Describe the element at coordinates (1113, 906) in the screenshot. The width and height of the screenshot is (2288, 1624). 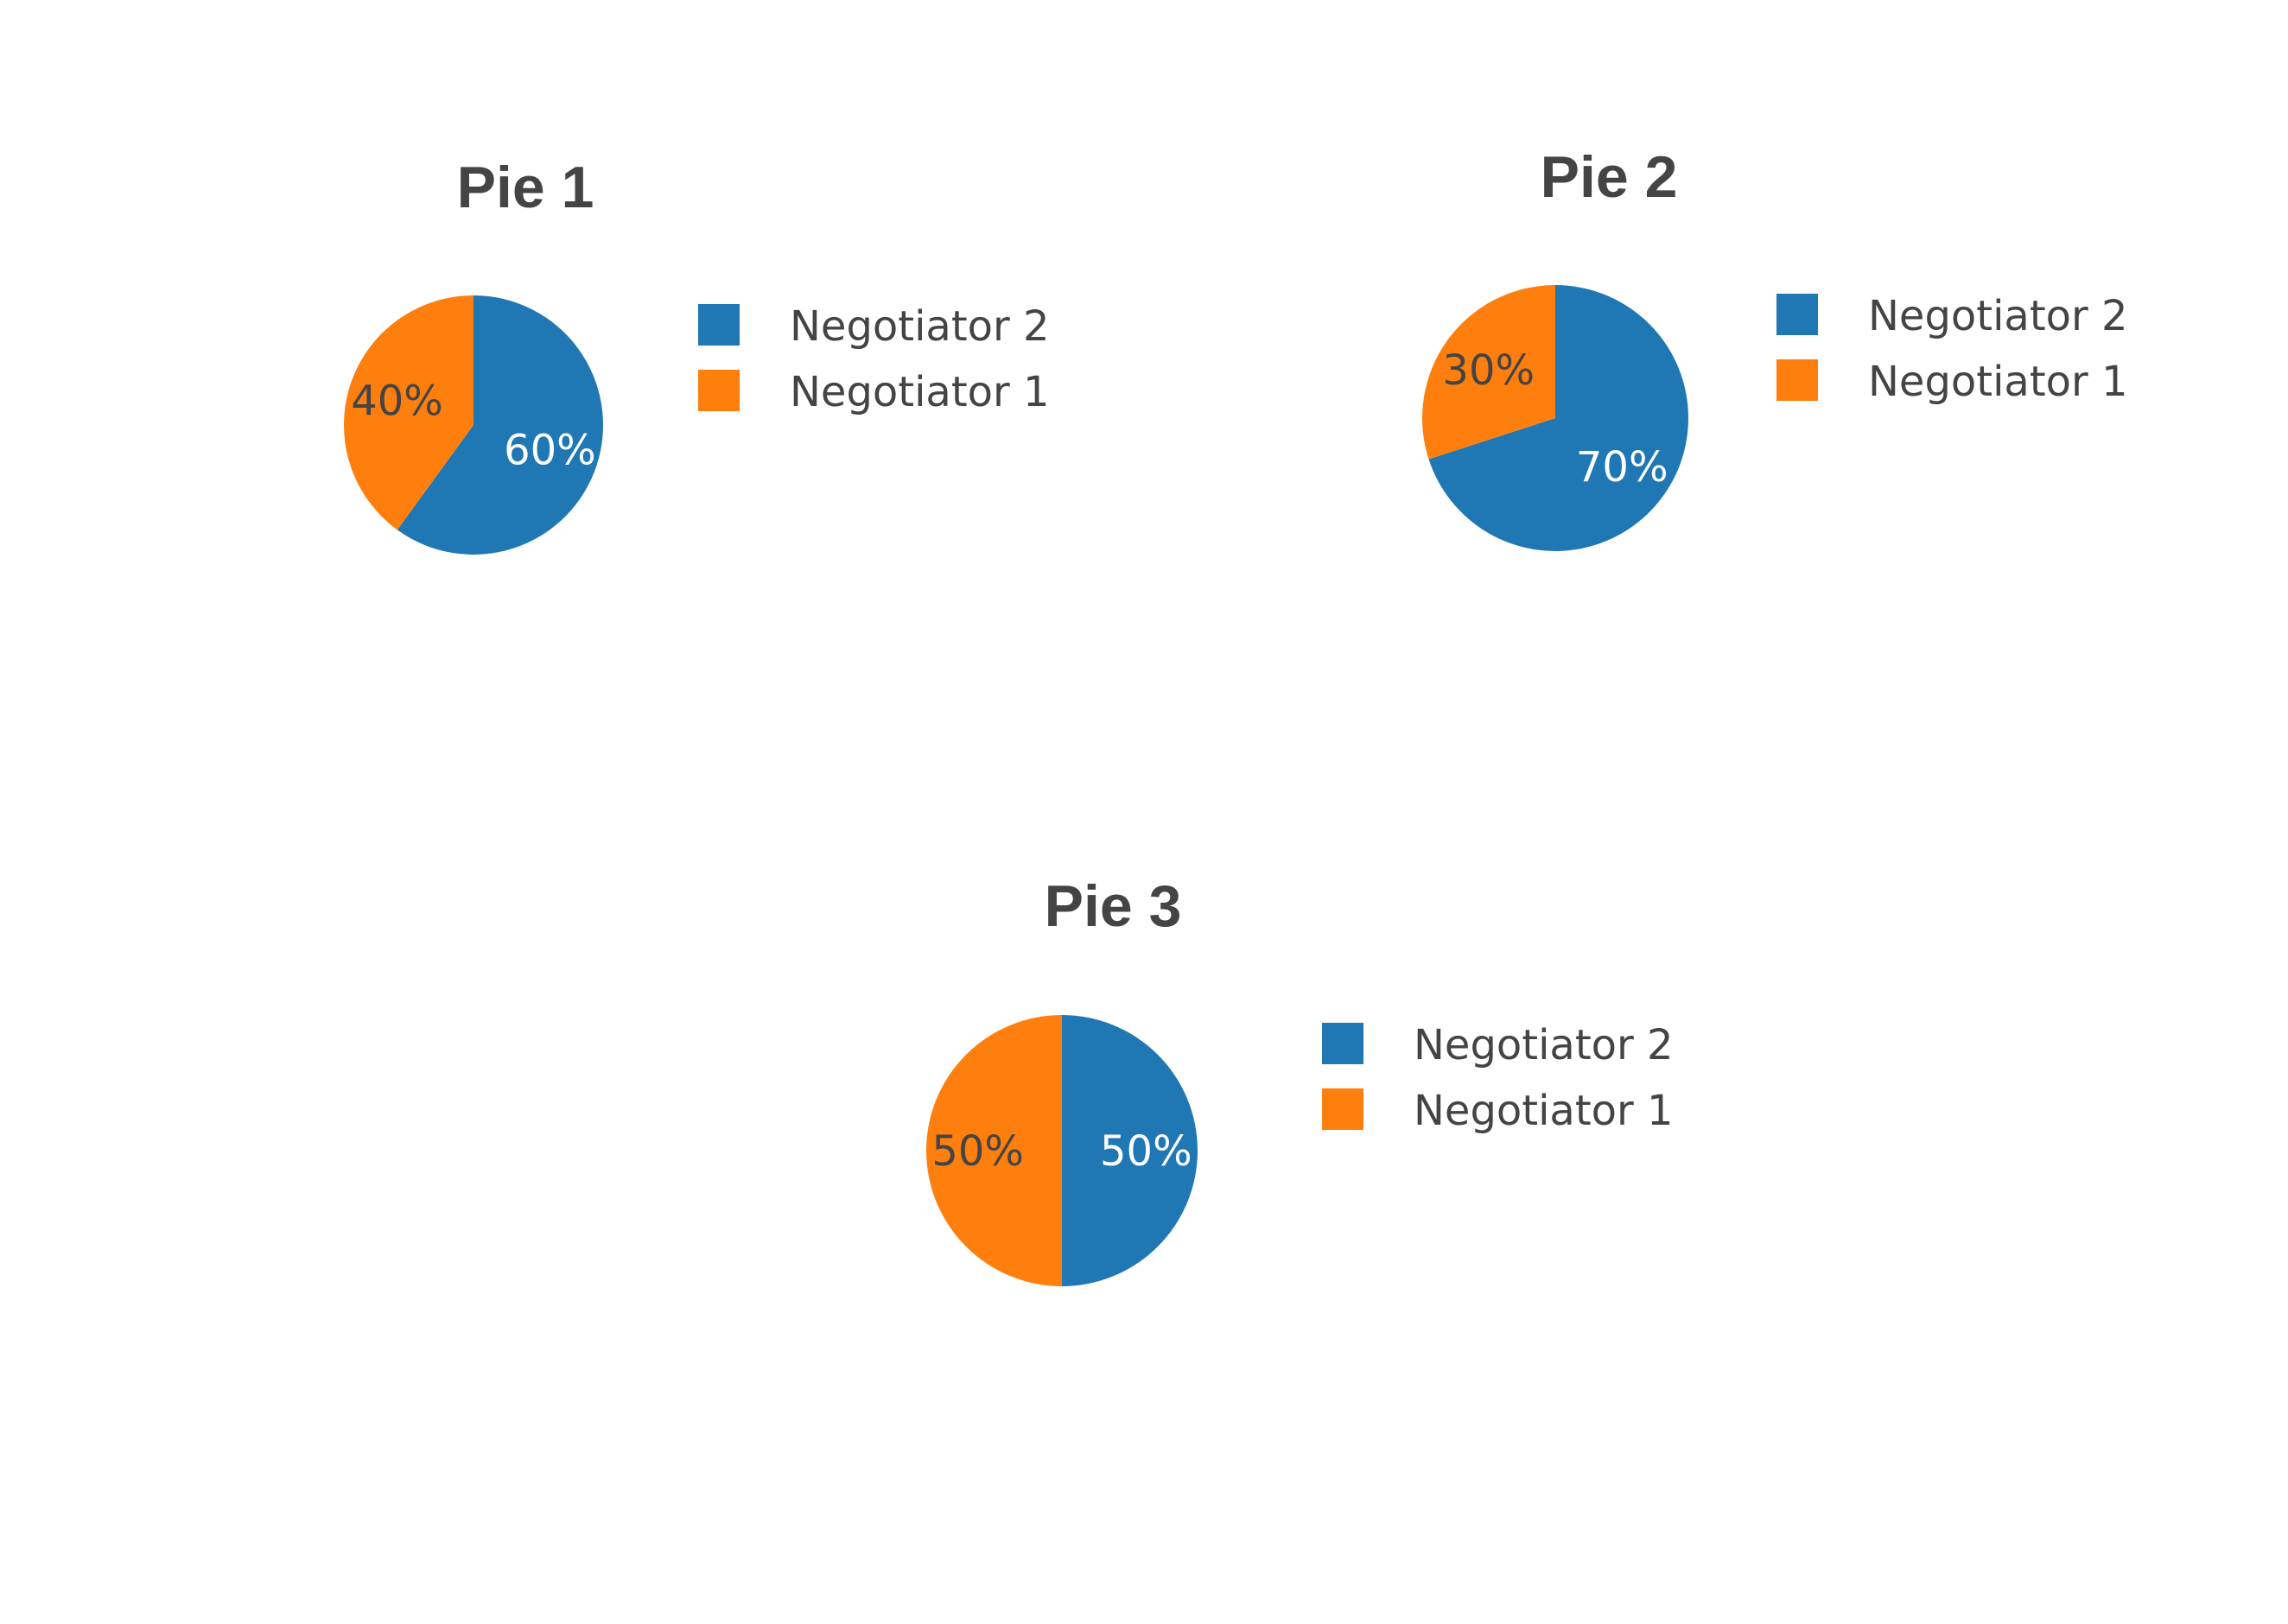
I see `pie-title: Pie 3` at that location.